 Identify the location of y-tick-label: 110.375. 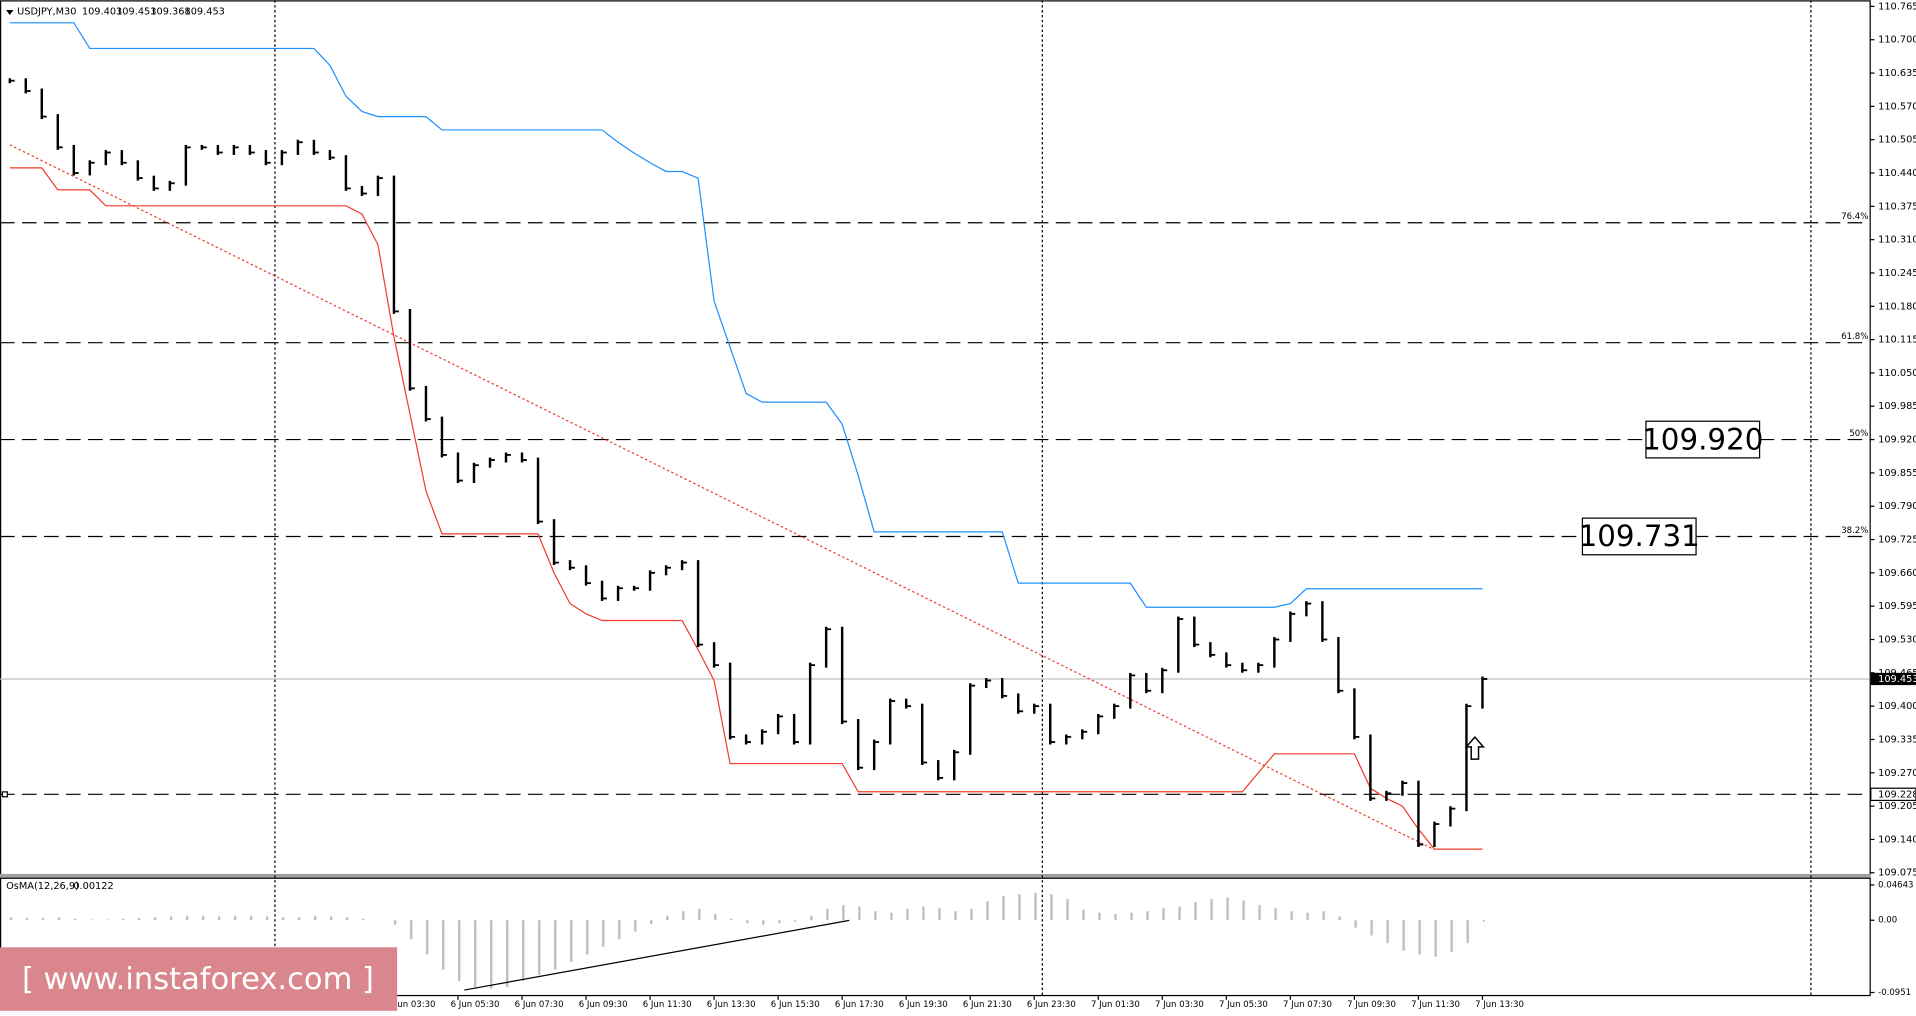
(1897, 206).